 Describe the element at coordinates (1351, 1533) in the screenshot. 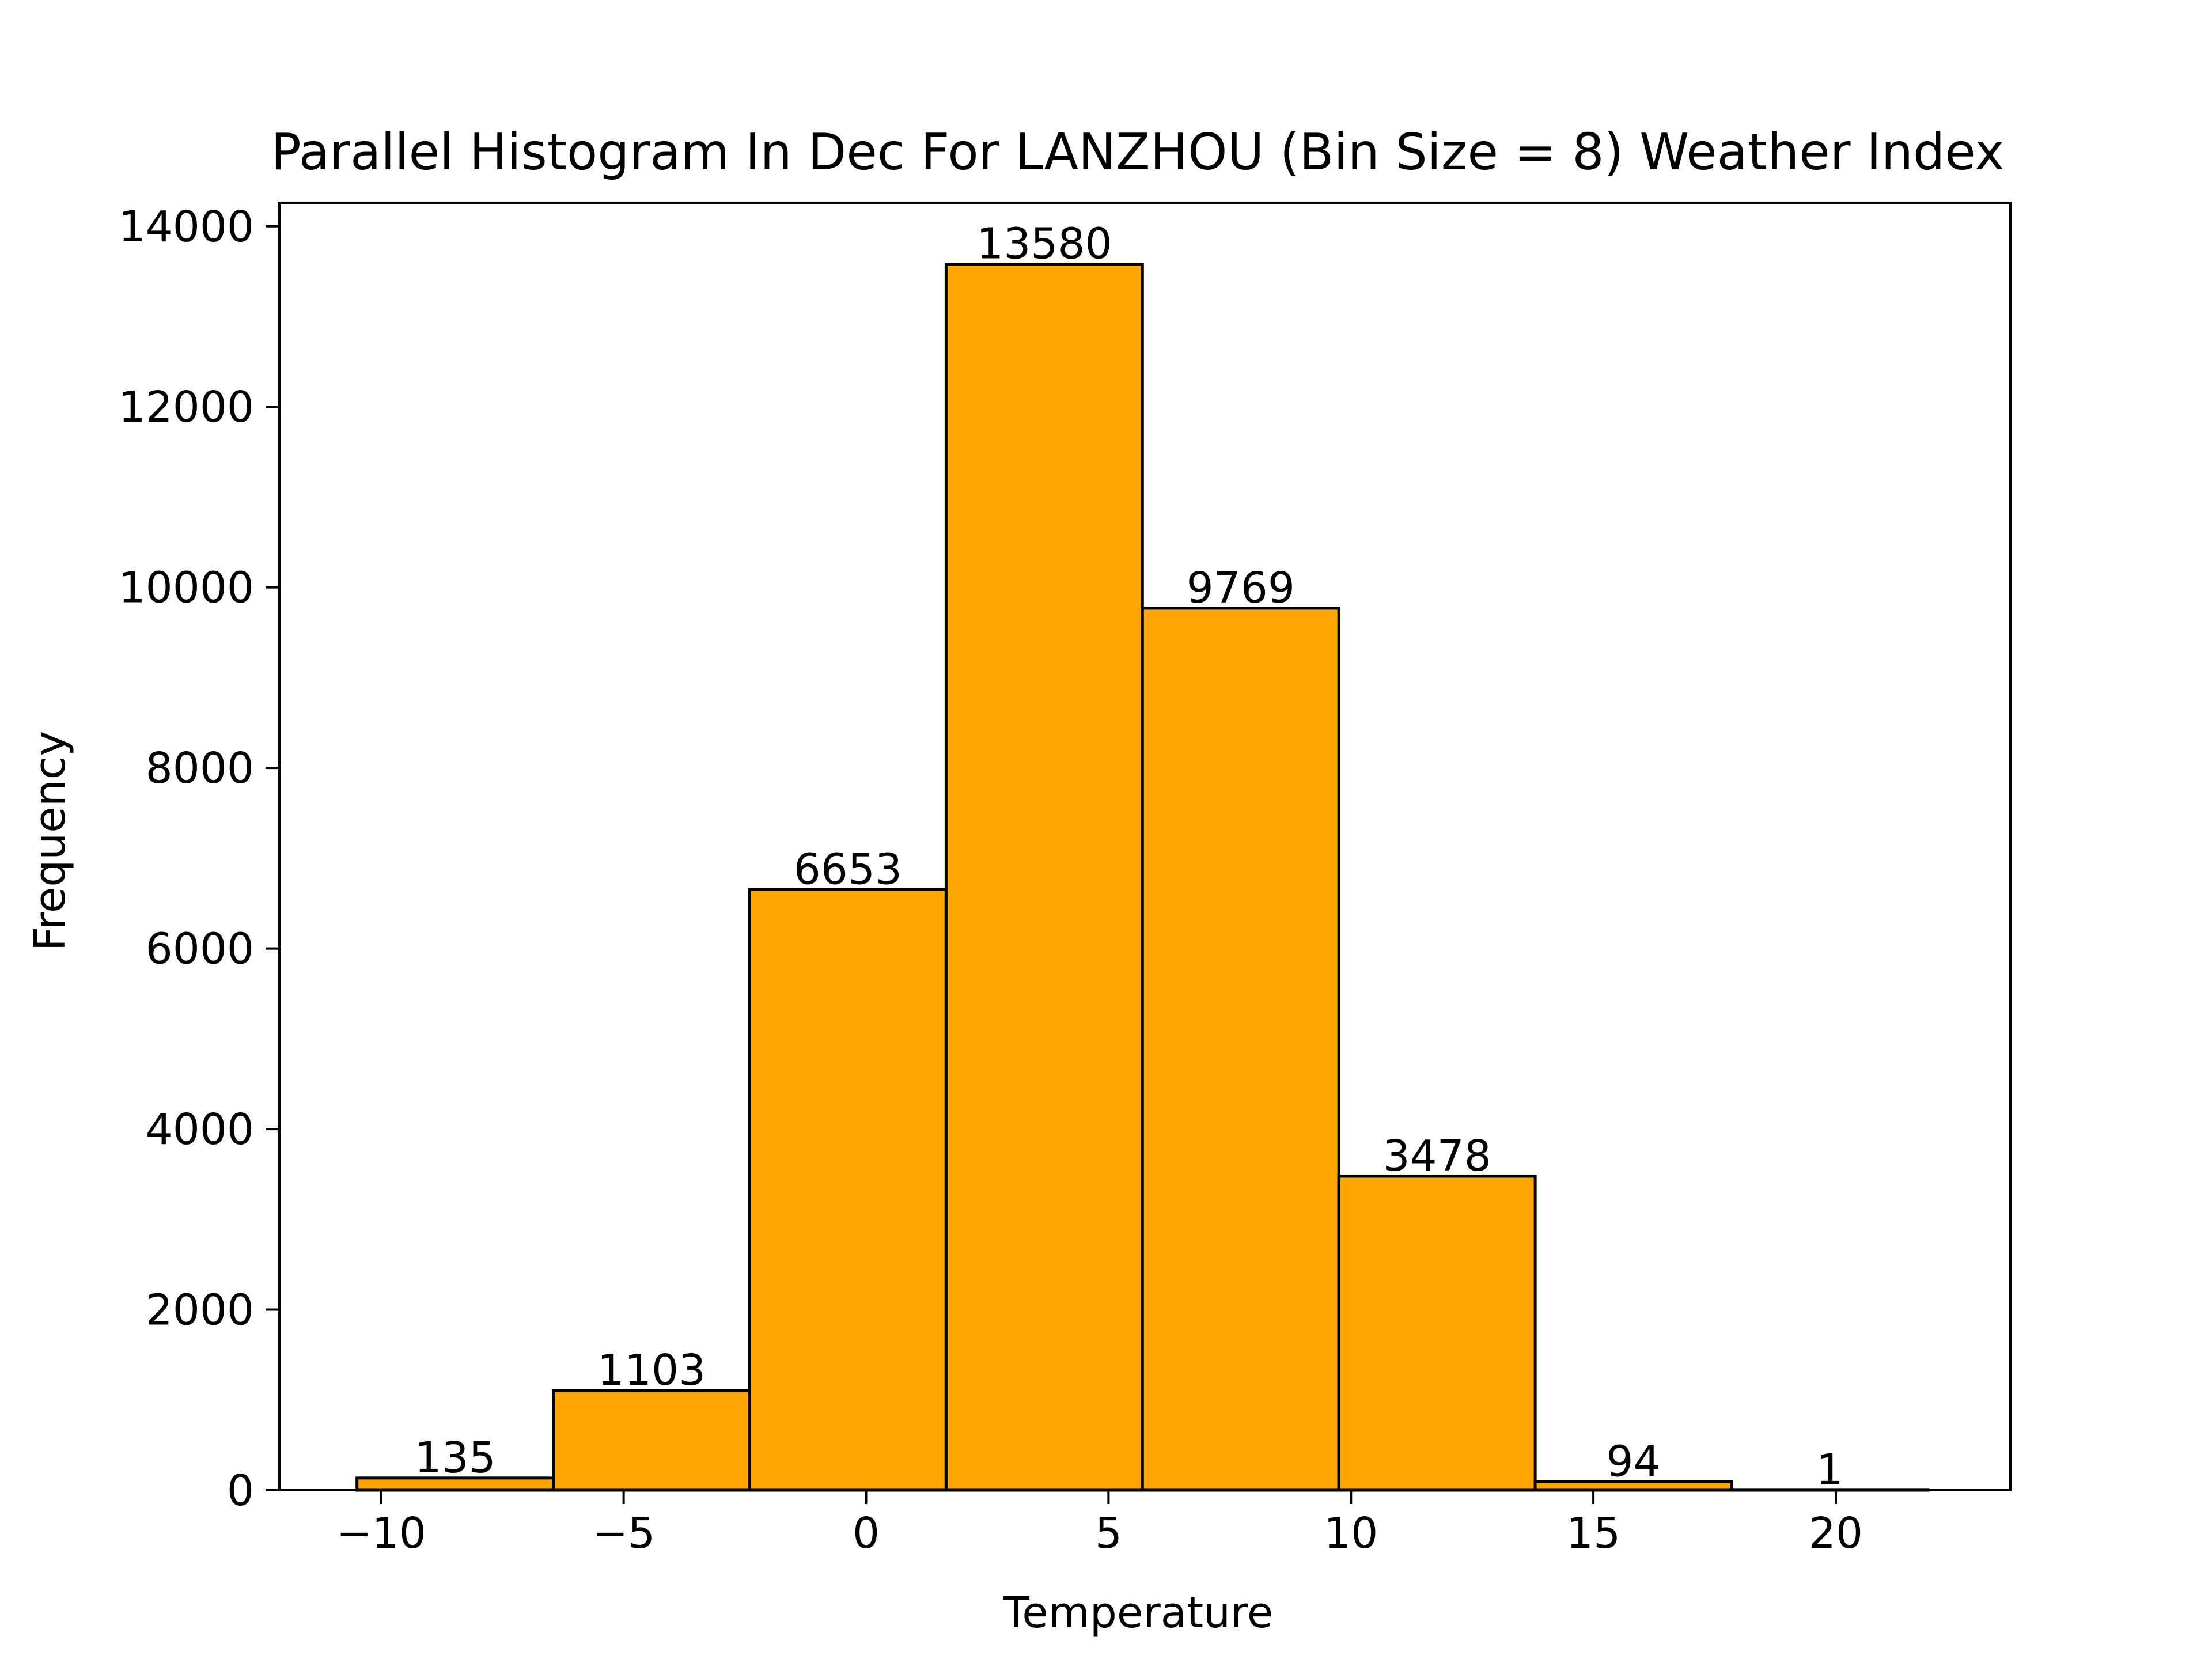

I see `x-tick-label: 10` at that location.